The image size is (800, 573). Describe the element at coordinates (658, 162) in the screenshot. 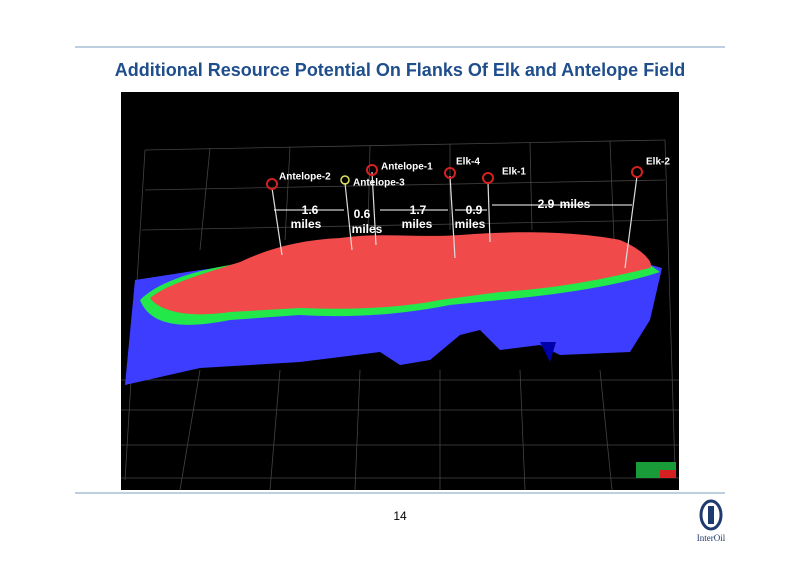

I see `well-label: Elk-2` at that location.